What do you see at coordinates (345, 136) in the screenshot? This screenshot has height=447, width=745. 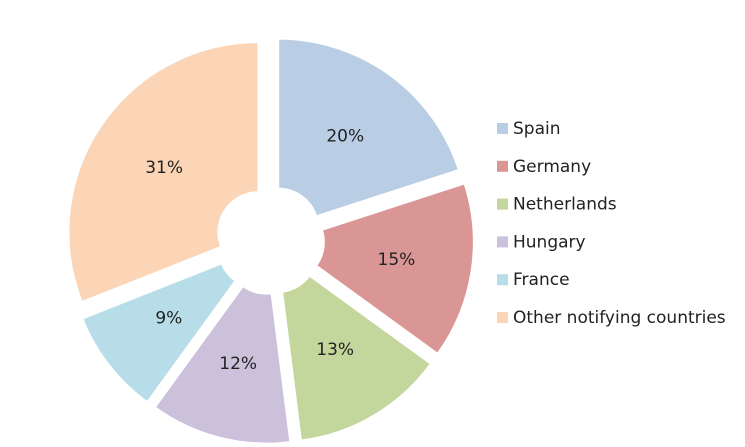 I see `slice-label: 20%` at bounding box center [345, 136].